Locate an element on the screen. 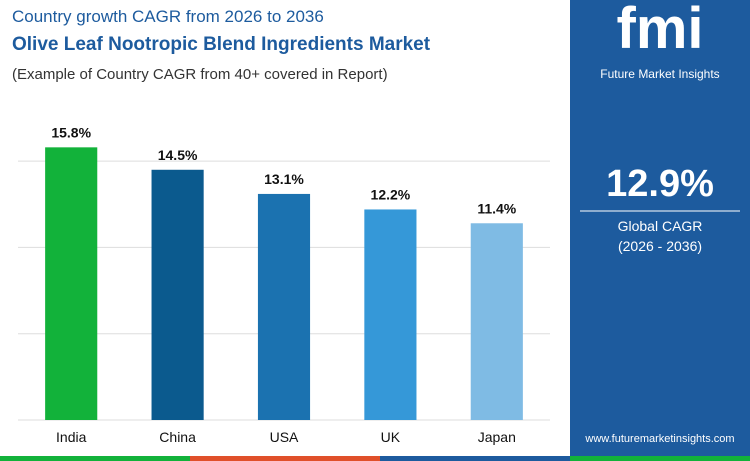 The image size is (750, 461). brand: Future Market Insights is located at coordinates (659, 74).